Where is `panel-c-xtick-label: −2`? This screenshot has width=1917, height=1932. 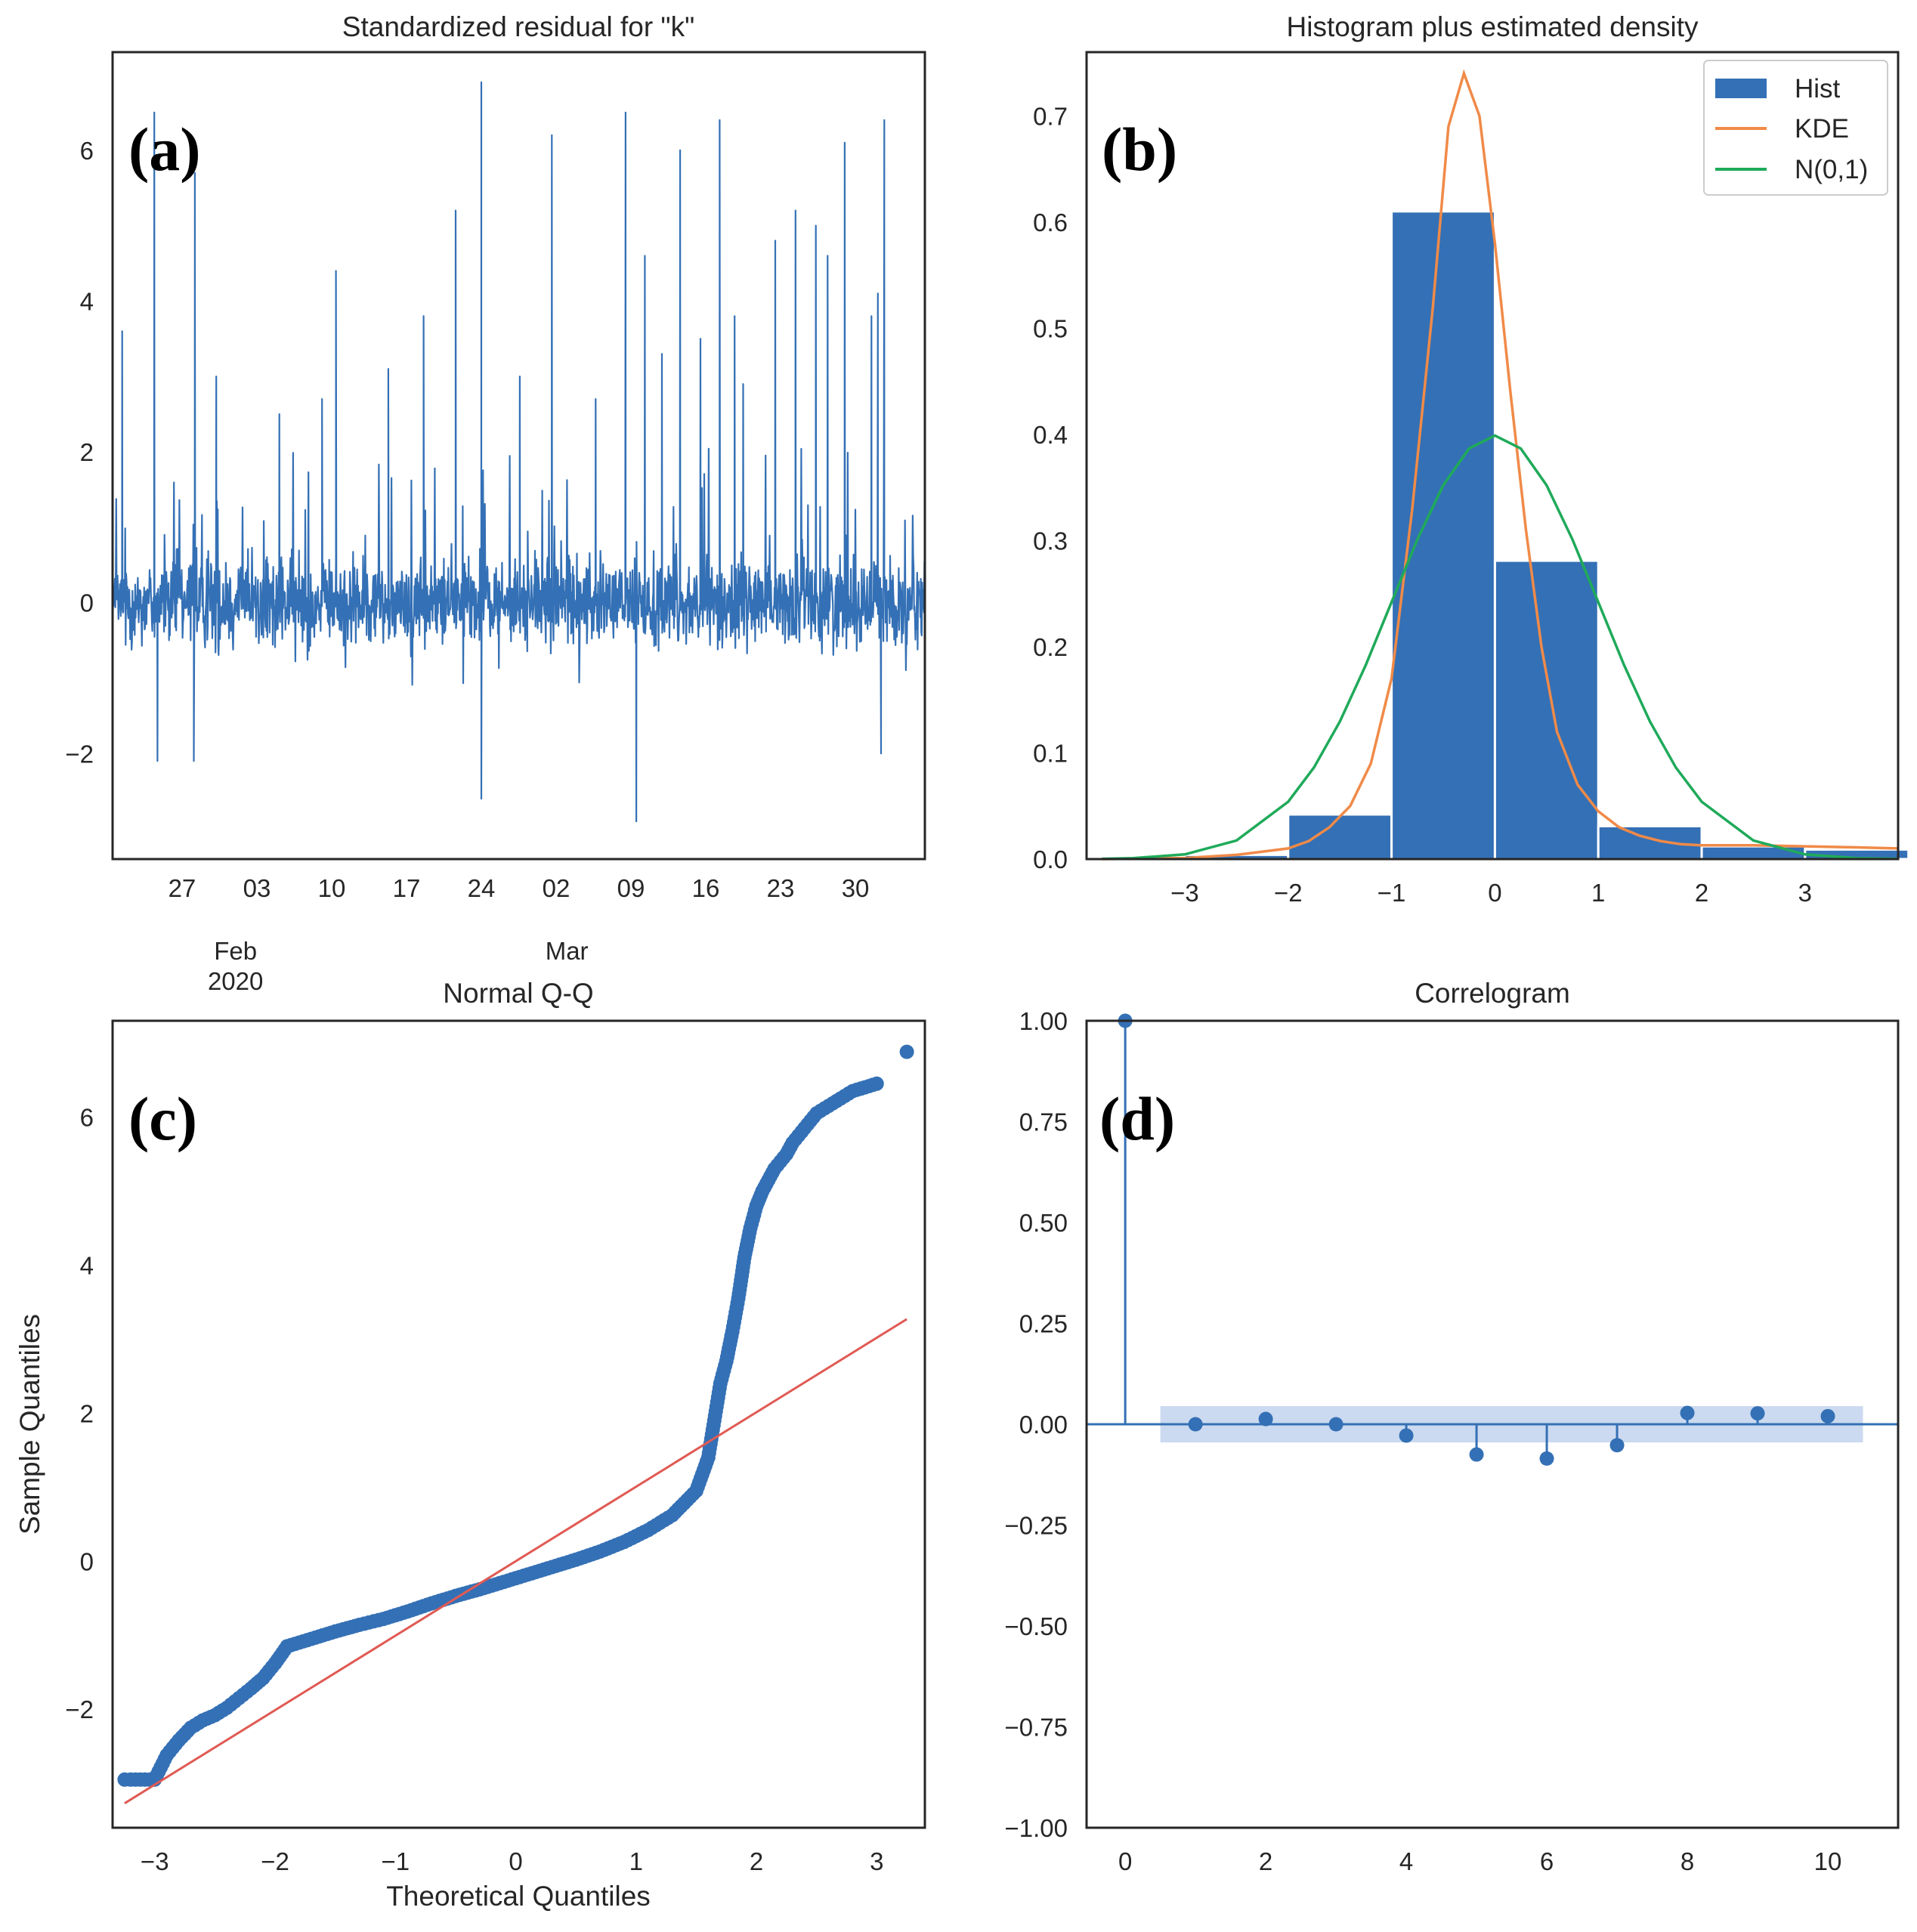 panel-c-xtick-label: −2 is located at coordinates (275, 1861).